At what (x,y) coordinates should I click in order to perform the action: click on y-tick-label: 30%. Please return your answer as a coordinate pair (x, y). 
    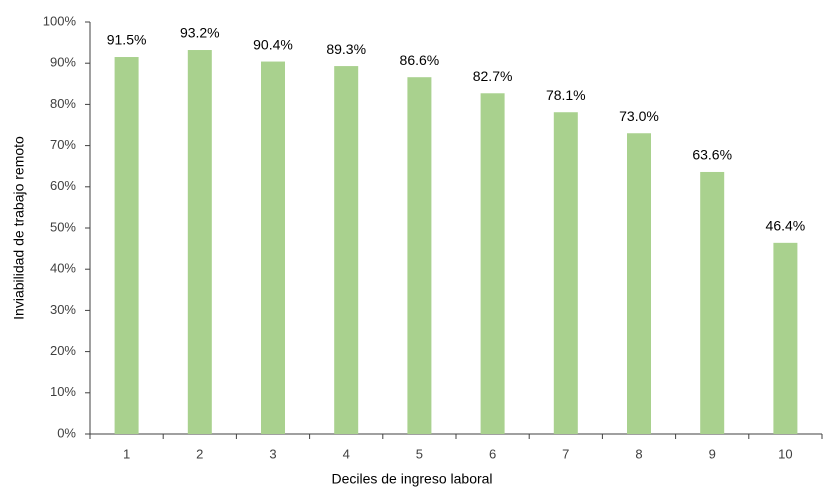
    Looking at the image, I should click on (63, 309).